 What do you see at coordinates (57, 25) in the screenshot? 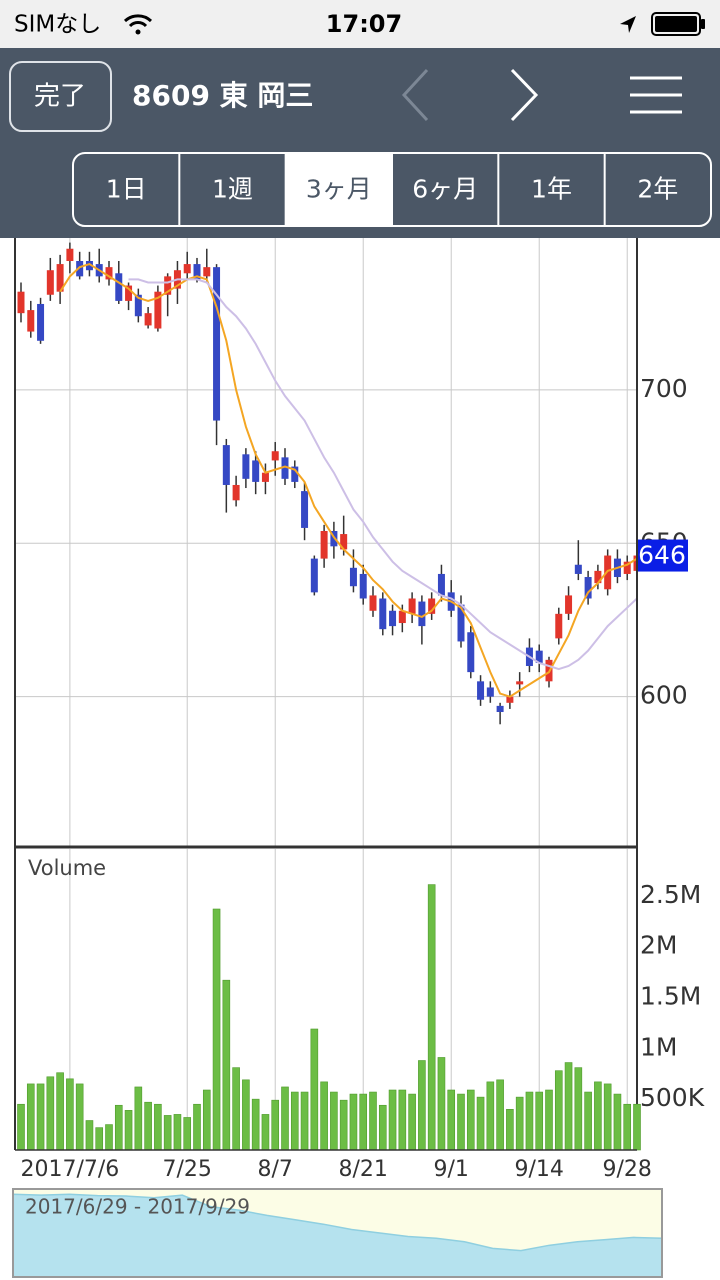
I see `carrier: SIMなし` at bounding box center [57, 25].